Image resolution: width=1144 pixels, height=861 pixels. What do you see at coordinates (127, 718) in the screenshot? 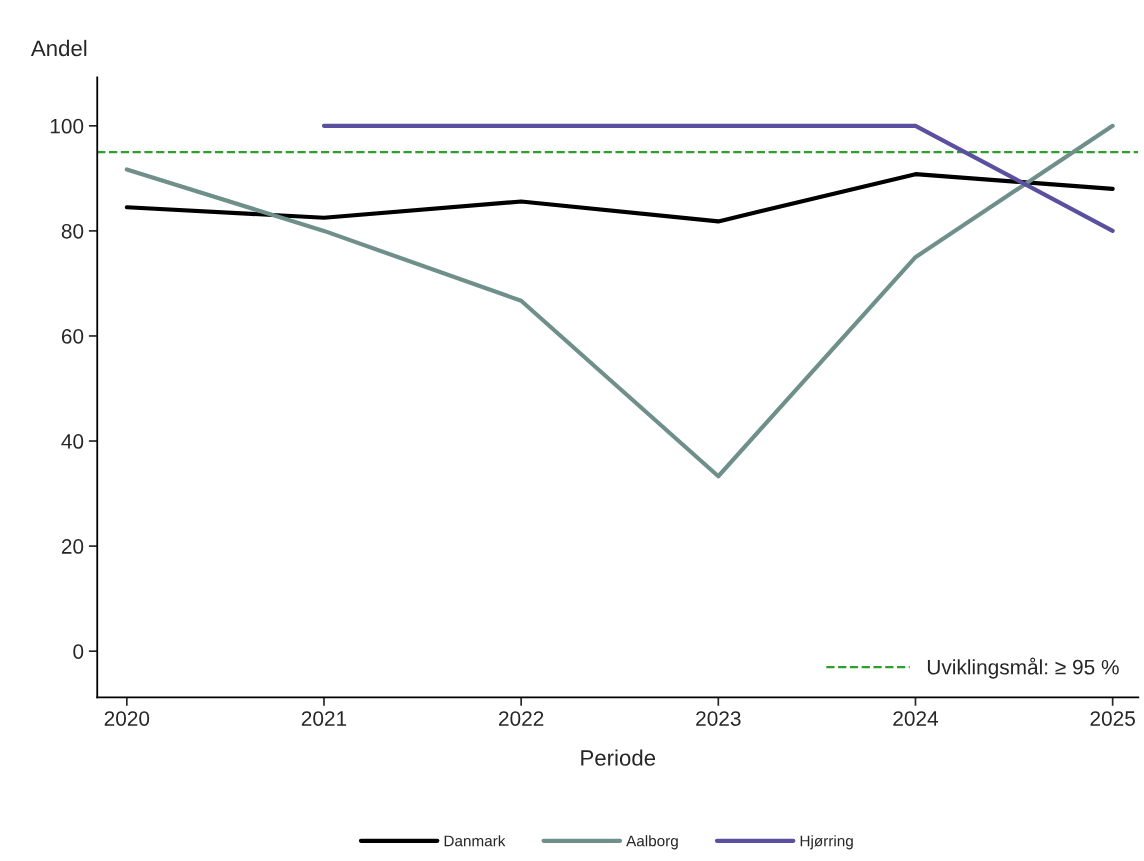
I see `x-tick-label: 2020` at bounding box center [127, 718].